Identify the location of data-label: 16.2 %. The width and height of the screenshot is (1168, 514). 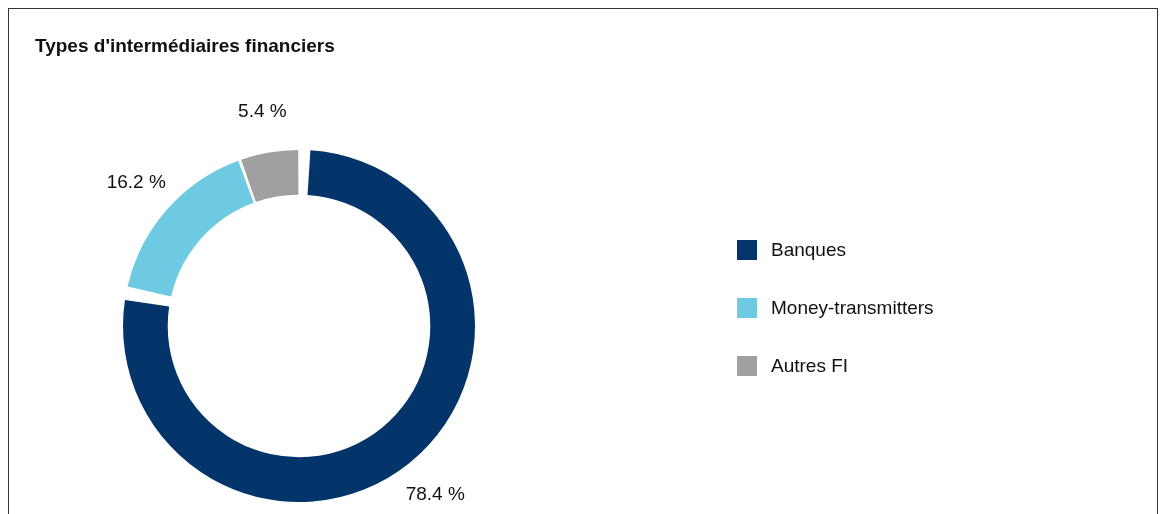
(136, 181).